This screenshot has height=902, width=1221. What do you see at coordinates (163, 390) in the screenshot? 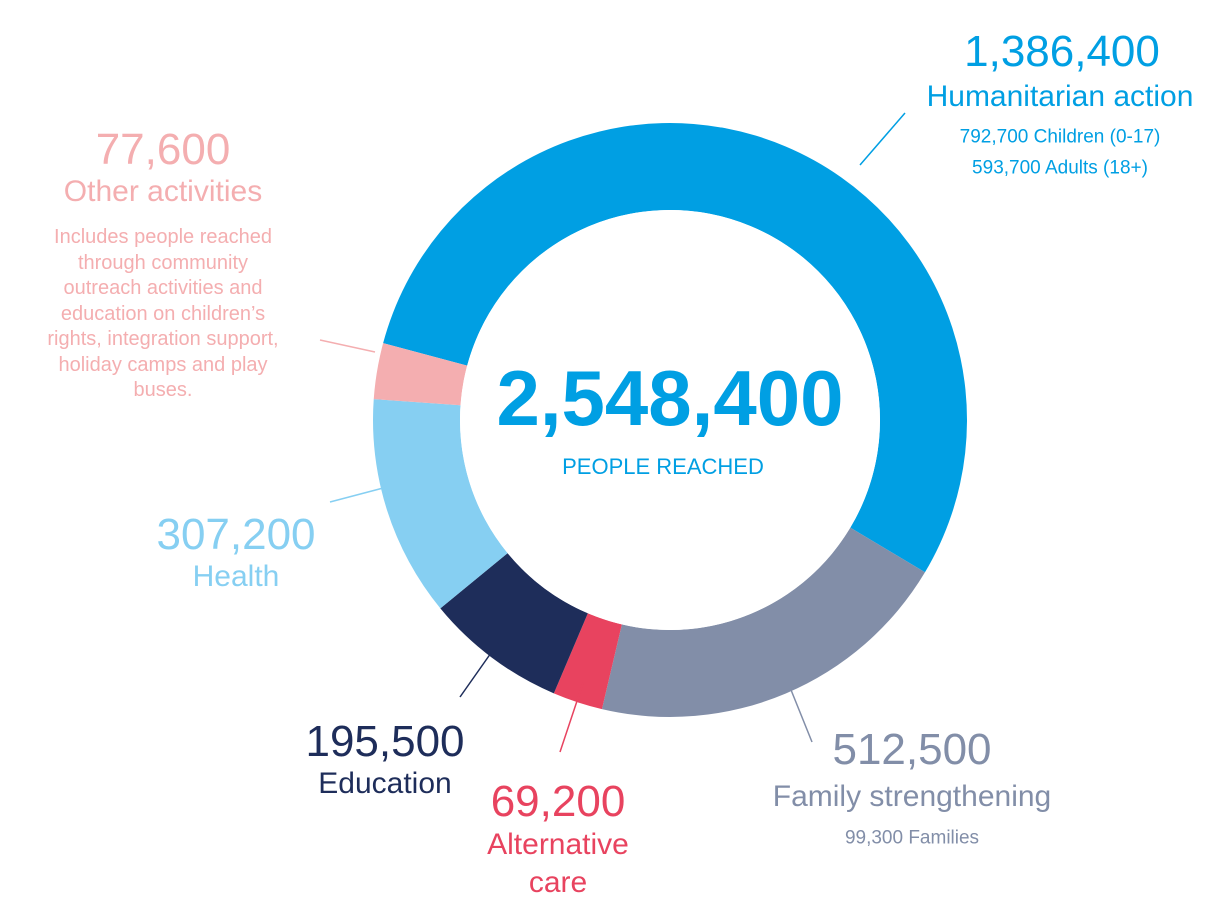
I see `detail-label: buses.` at bounding box center [163, 390].